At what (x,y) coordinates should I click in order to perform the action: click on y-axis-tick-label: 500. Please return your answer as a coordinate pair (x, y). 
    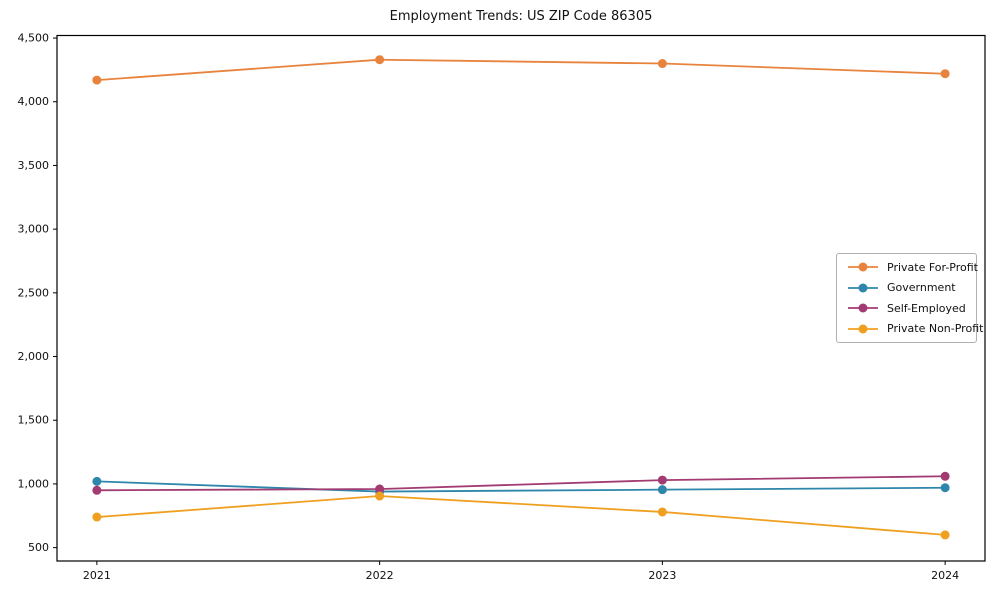
    Looking at the image, I should click on (38, 547).